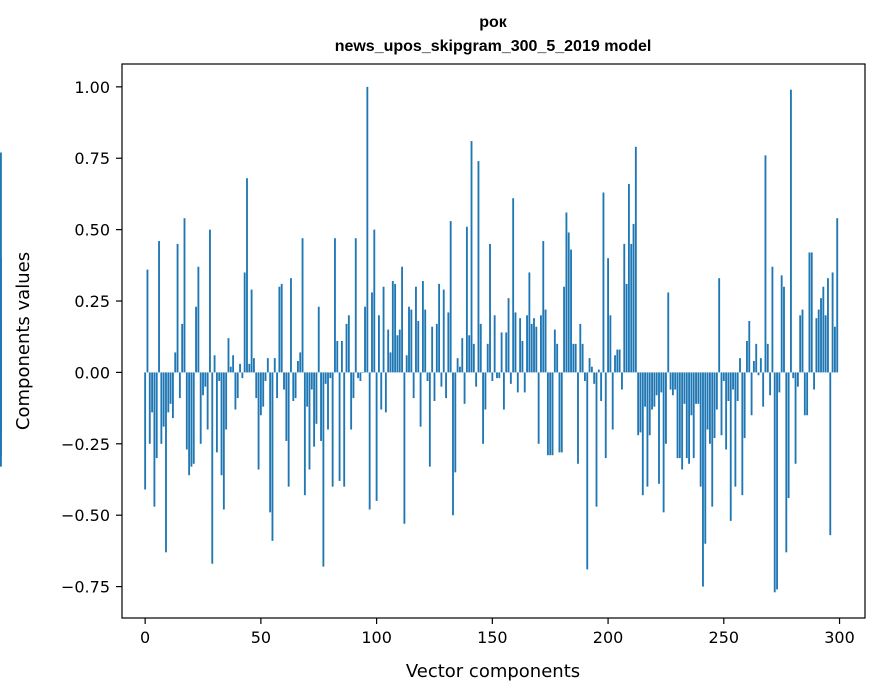  Describe the element at coordinates (608, 637) in the screenshot. I see `x-tick-label: 200` at that location.